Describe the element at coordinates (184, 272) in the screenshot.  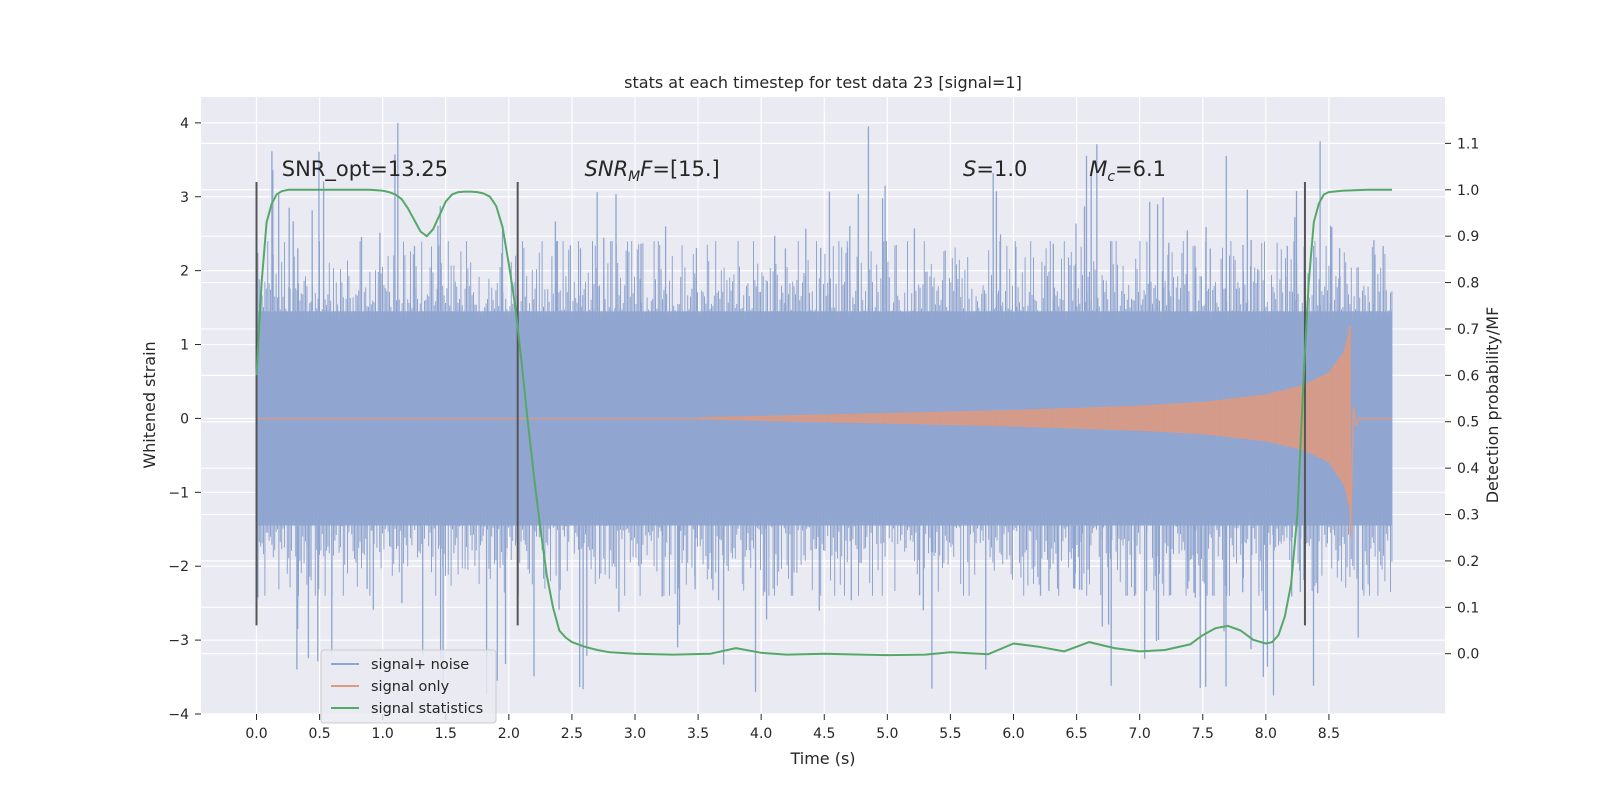
I see `y-tick-label: 2` at that location.